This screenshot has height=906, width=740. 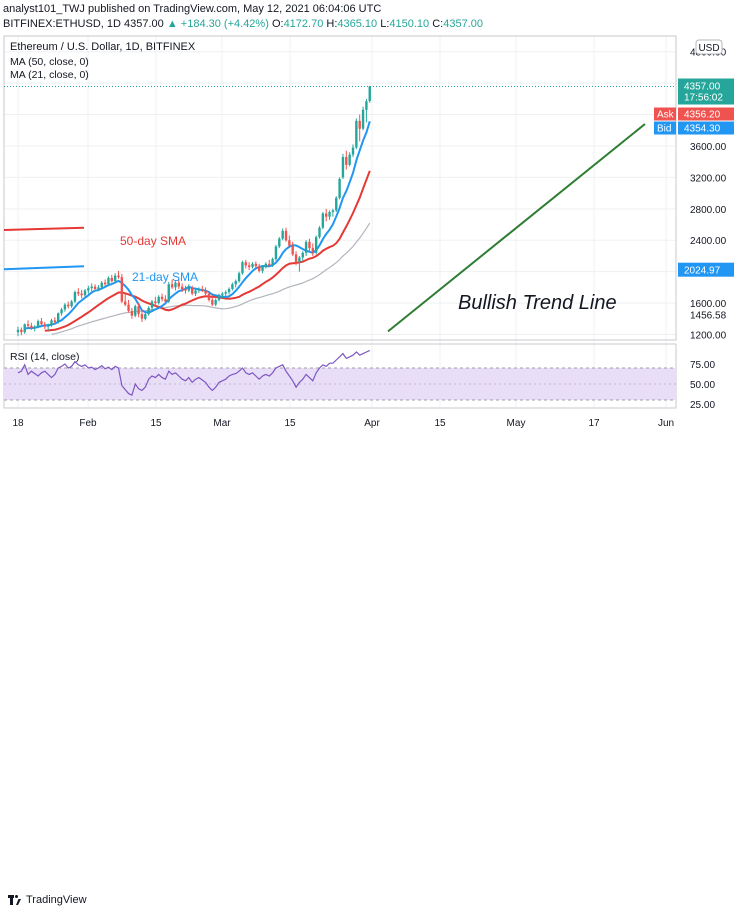 I want to click on bid-tag-label, so click(x=665, y=128).